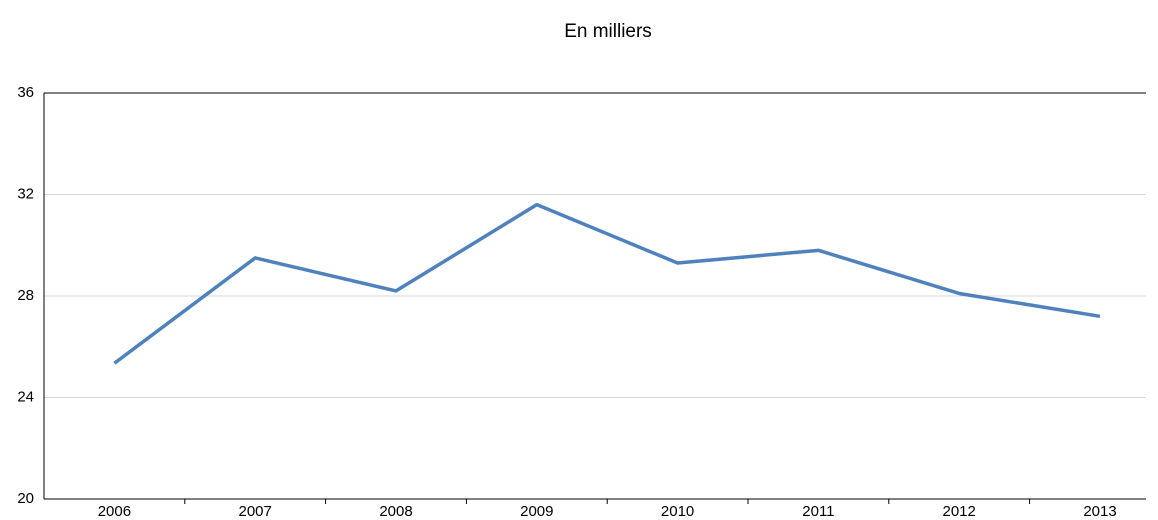  Describe the element at coordinates (25, 193) in the screenshot. I see `y-tick-label: 32` at that location.